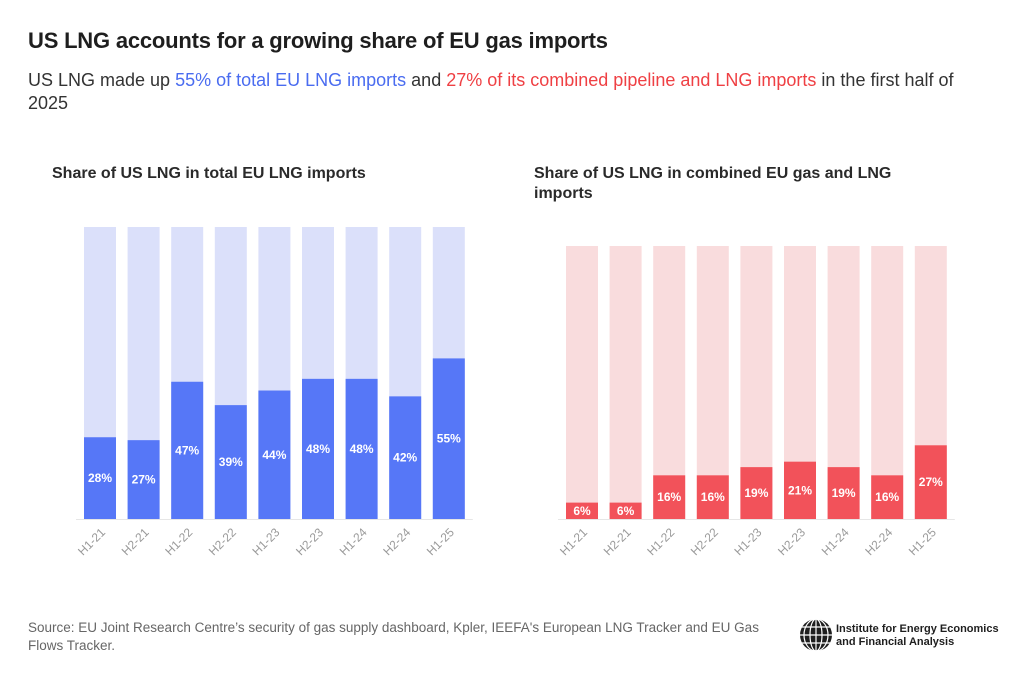 The width and height of the screenshot is (1020, 683). I want to click on combined-share-tick-label: H2-23, so click(791, 541).